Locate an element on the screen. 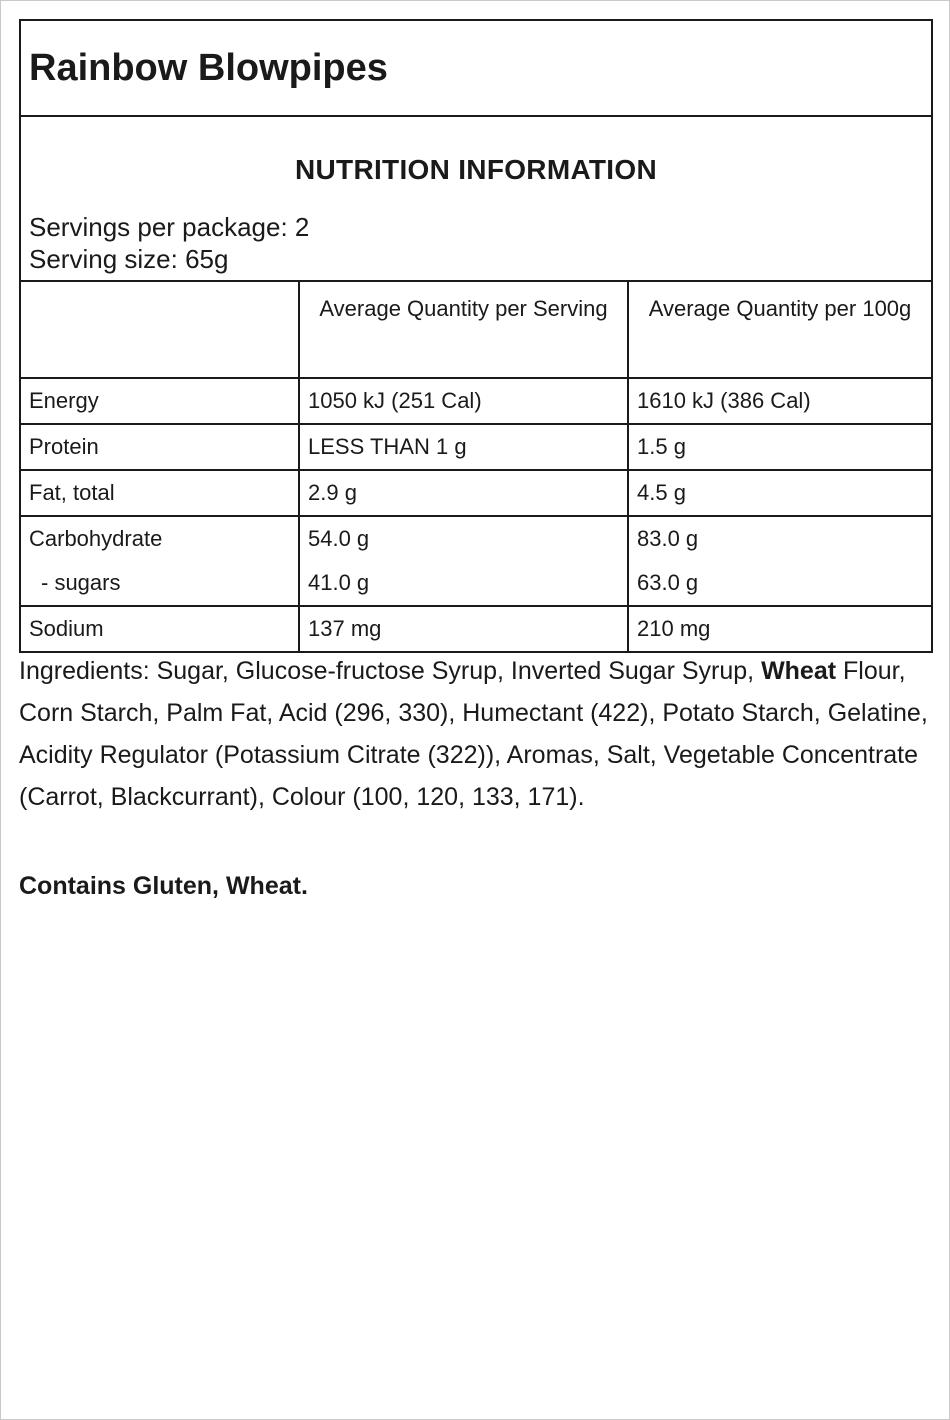  servings-per-package: Servings per package: 2 is located at coordinates (169, 227).